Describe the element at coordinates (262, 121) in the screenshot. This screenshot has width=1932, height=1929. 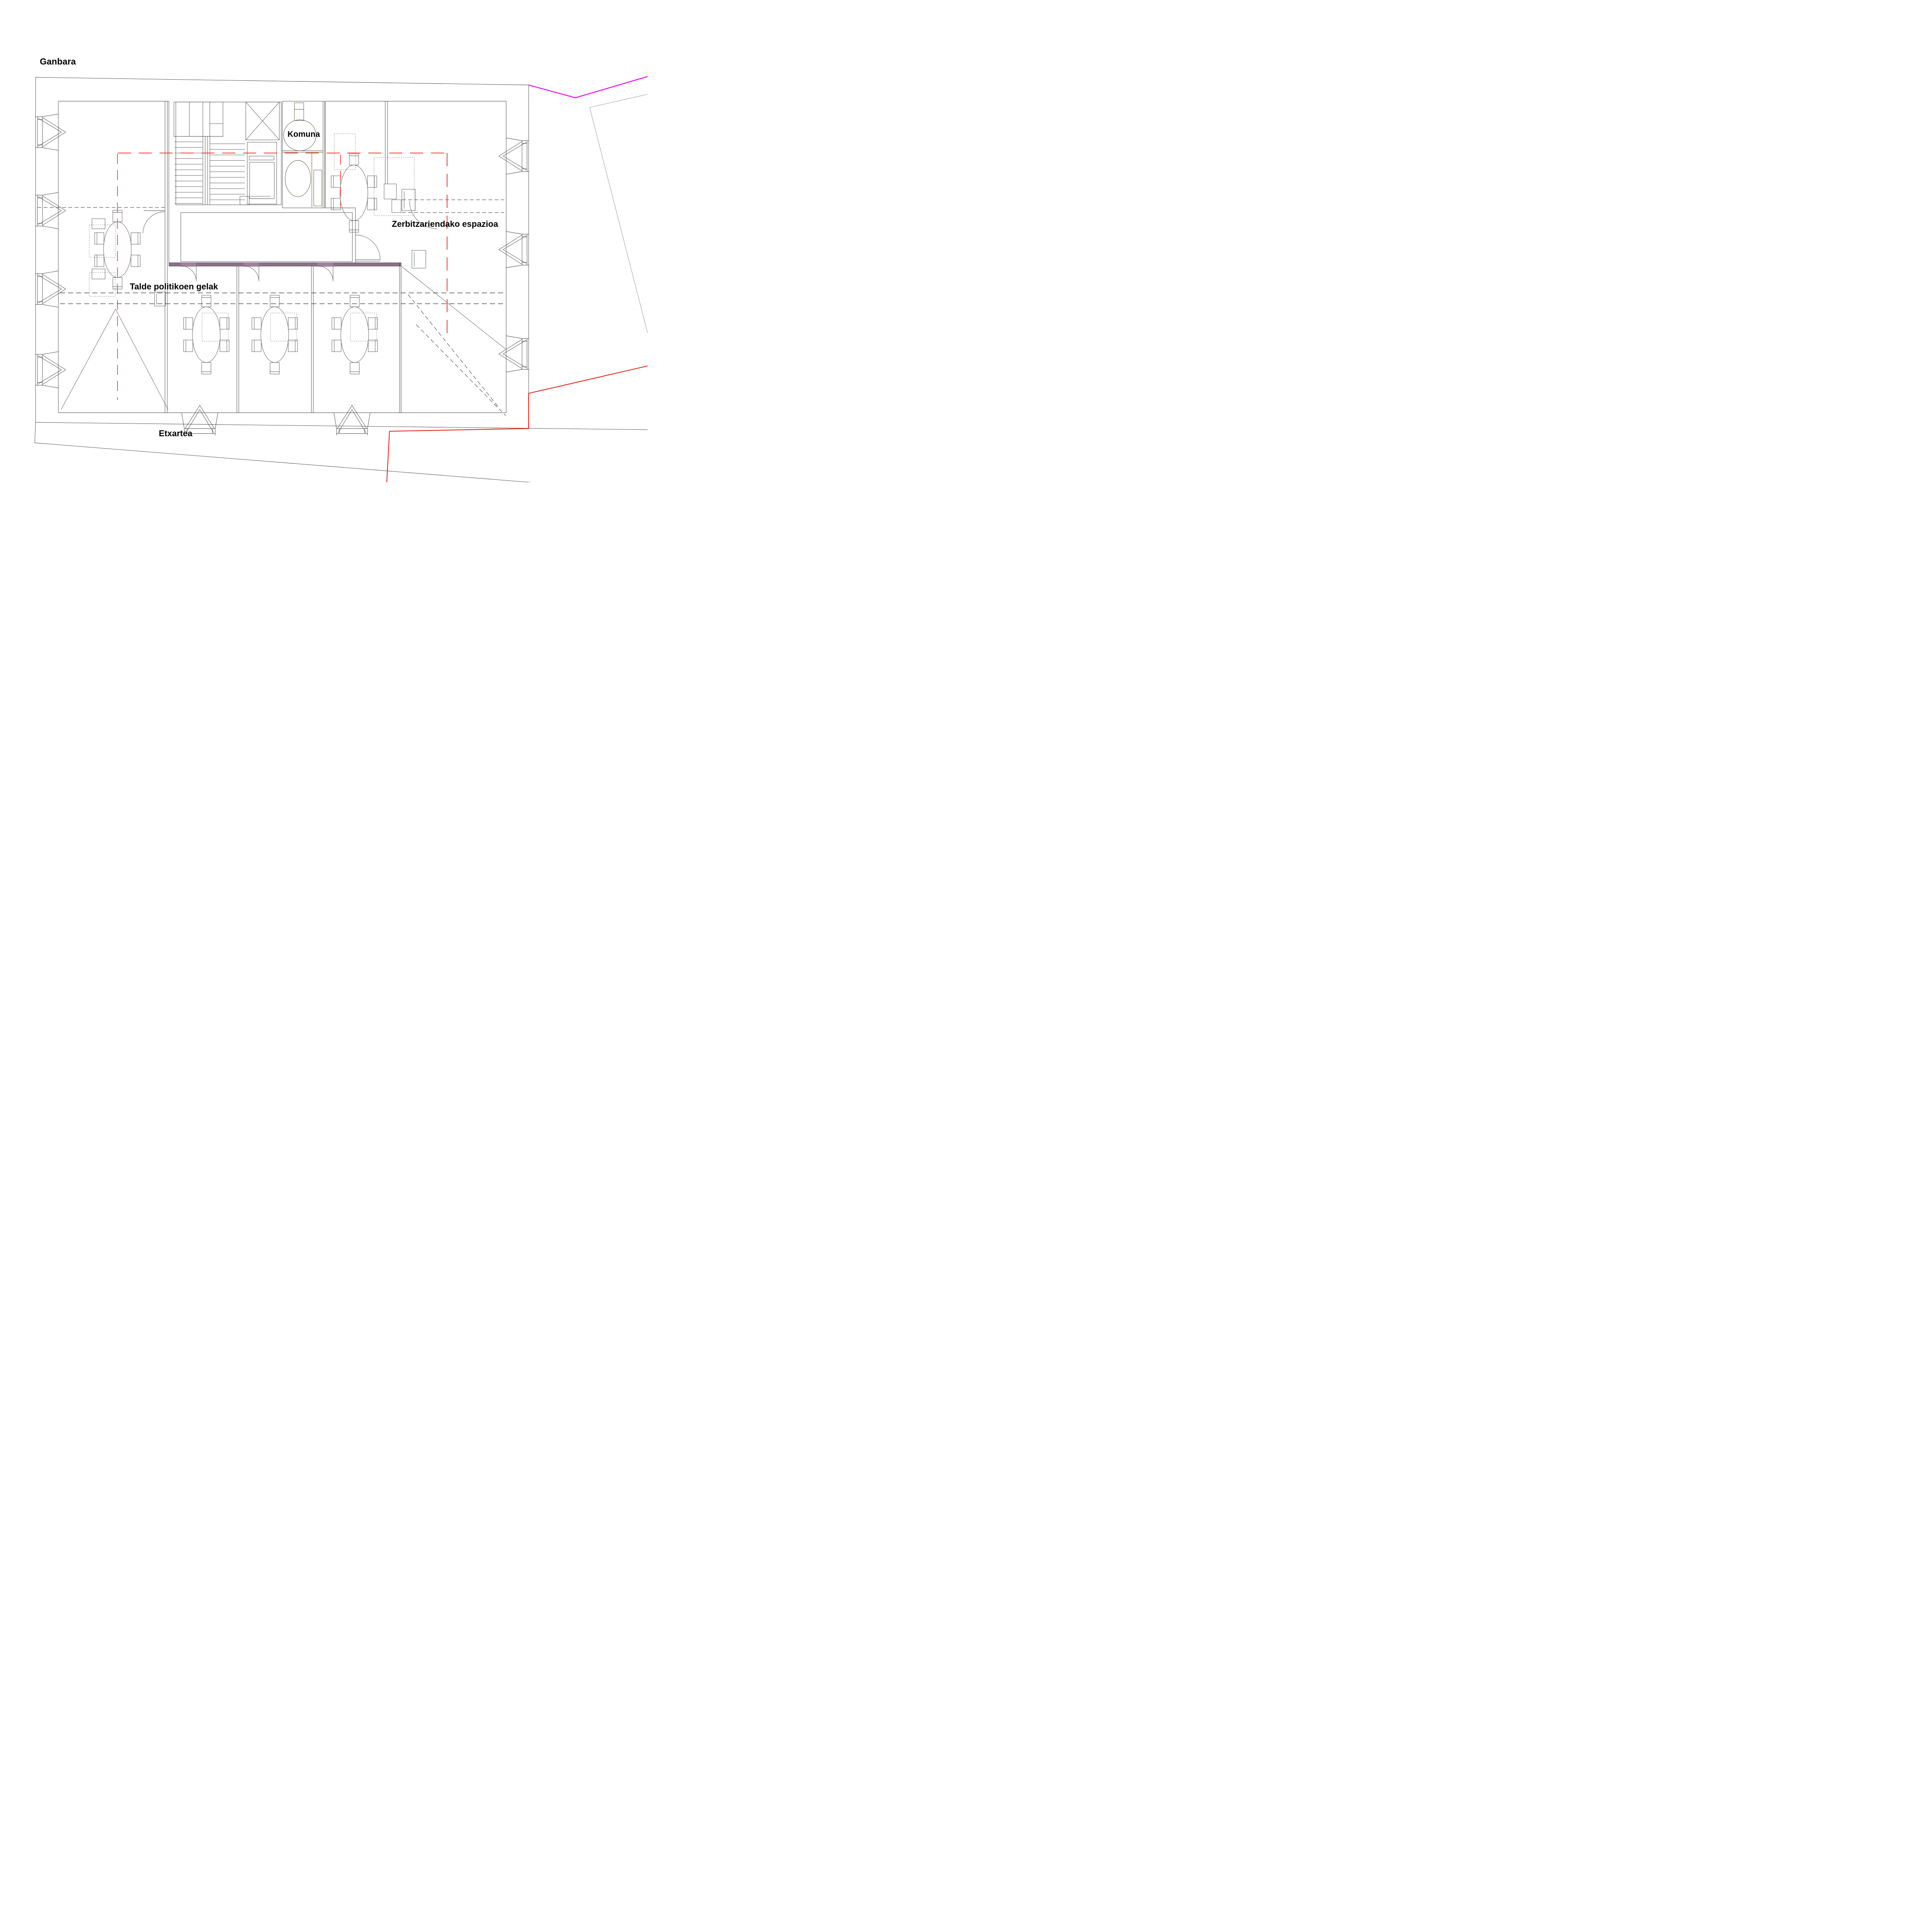
I see `elevator-shaft-void` at that location.